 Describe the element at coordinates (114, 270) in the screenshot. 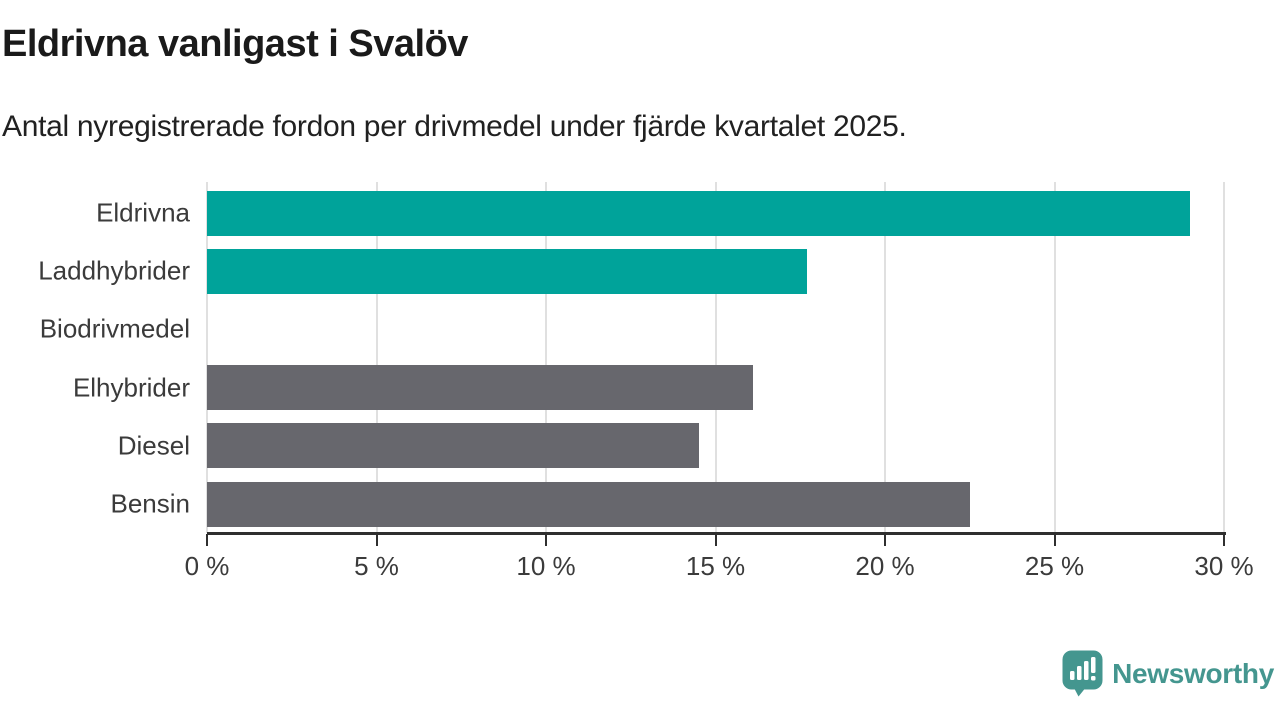

I see `y-axis-label: Laddhybrider` at that location.